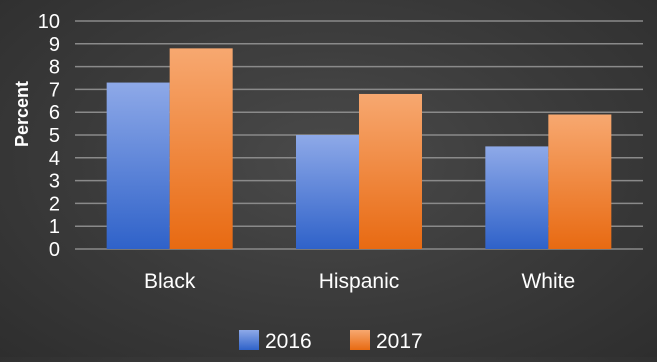 This screenshot has height=362, width=657. Describe the element at coordinates (54, 204) in the screenshot. I see `y-tick-label: 2` at that location.